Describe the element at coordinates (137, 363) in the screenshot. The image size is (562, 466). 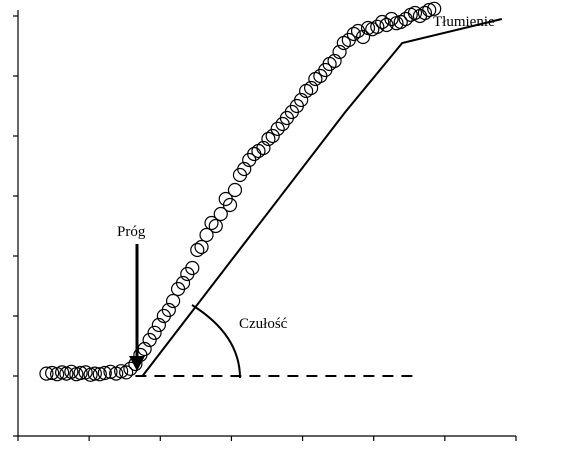
I see `threshold-arrow-head` at that location.